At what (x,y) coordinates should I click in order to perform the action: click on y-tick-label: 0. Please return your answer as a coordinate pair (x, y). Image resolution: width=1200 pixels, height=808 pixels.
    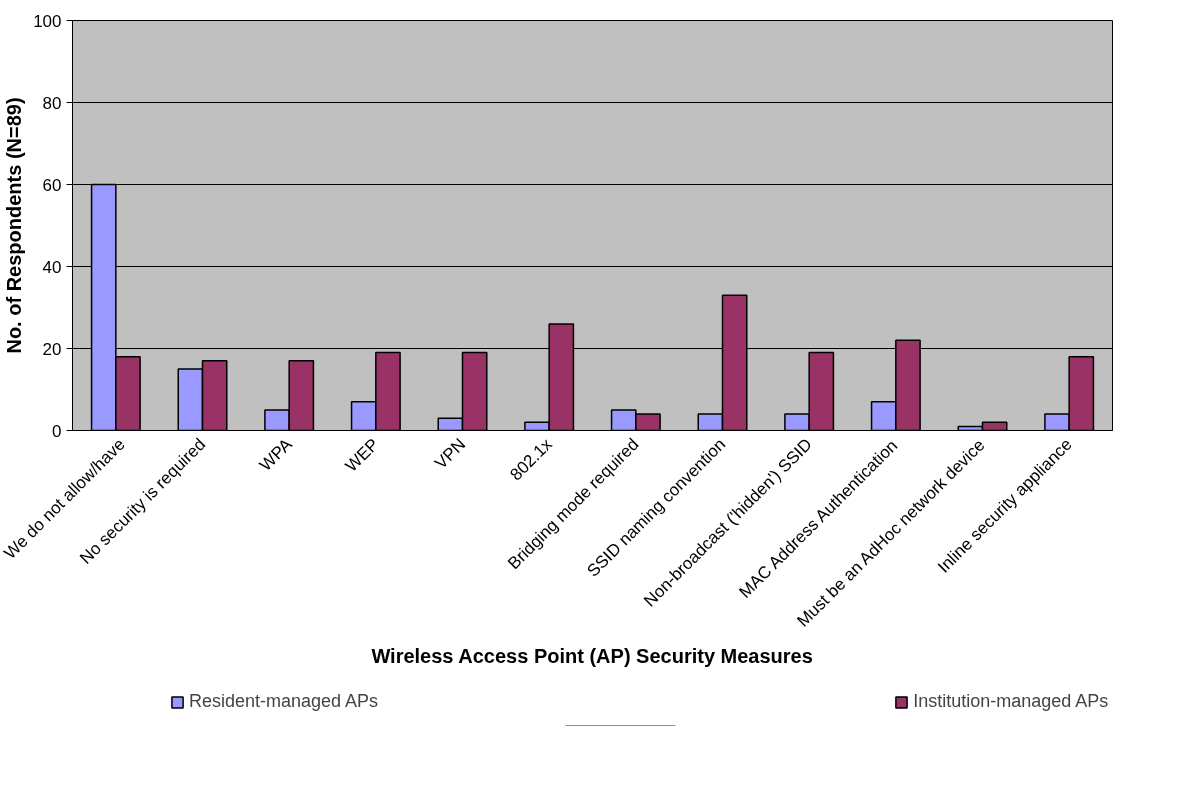
    Looking at the image, I should click on (57, 431).